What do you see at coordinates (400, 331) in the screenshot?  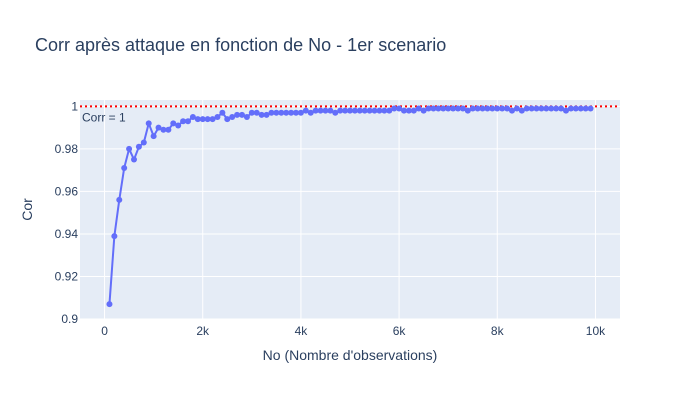 I see `x-tick-label: 6k` at bounding box center [400, 331].